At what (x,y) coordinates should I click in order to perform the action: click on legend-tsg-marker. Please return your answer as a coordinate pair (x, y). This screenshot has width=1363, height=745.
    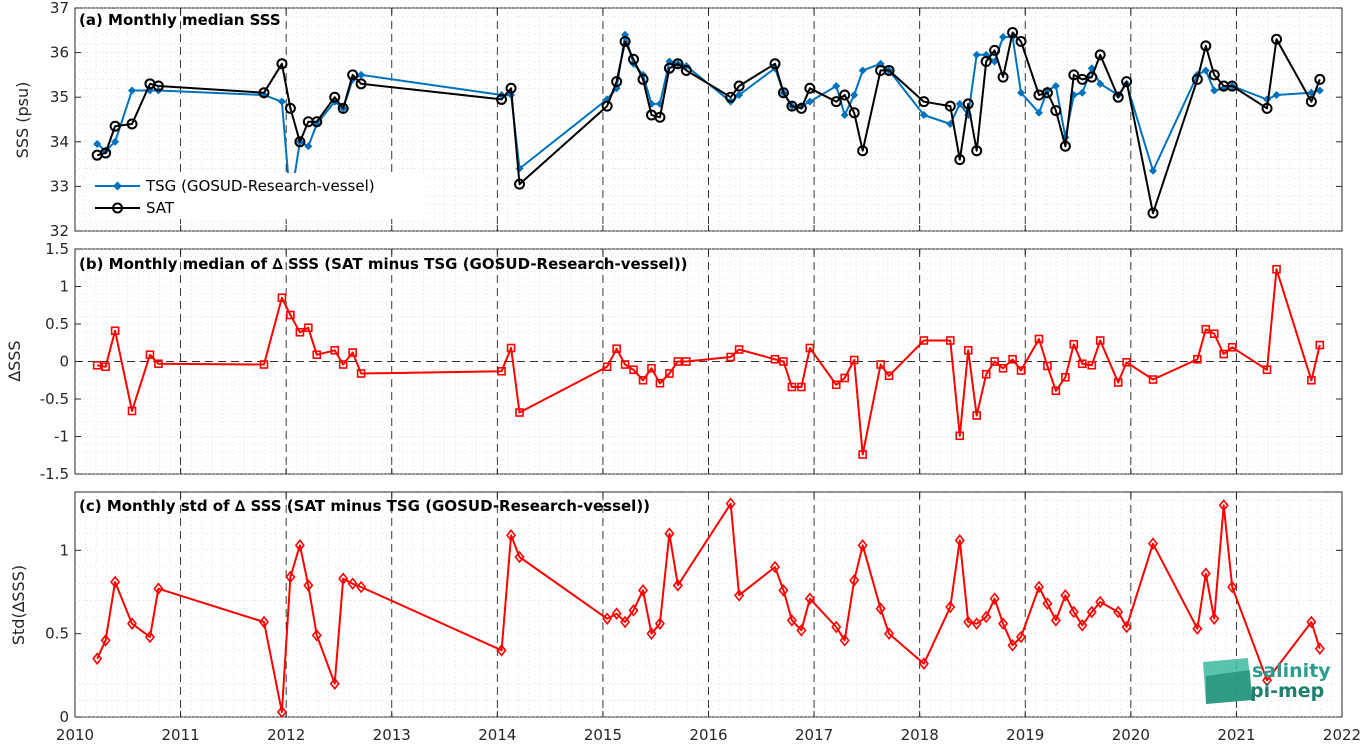
    Looking at the image, I should click on (117, 186).